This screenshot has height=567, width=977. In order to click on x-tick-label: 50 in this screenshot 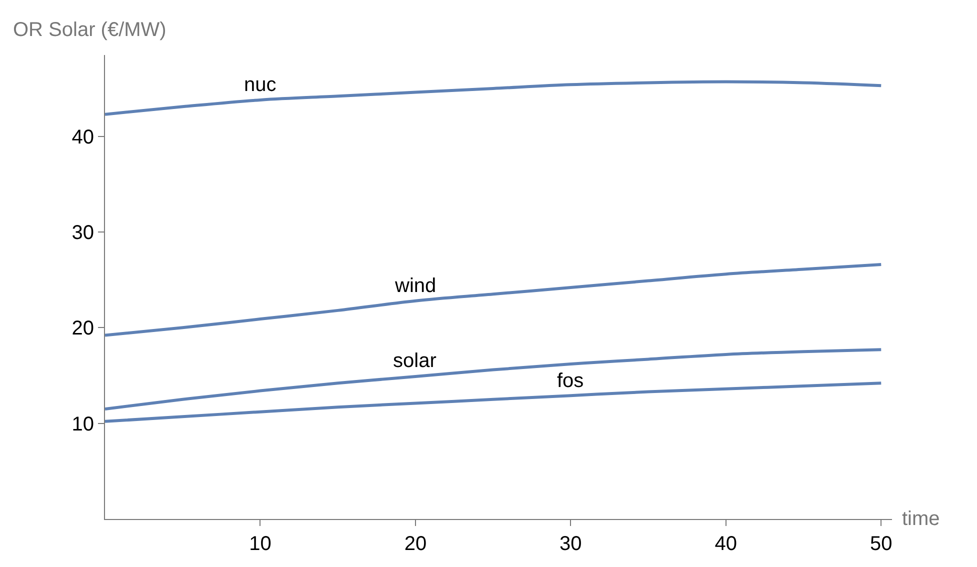, I will do `click(881, 544)`.